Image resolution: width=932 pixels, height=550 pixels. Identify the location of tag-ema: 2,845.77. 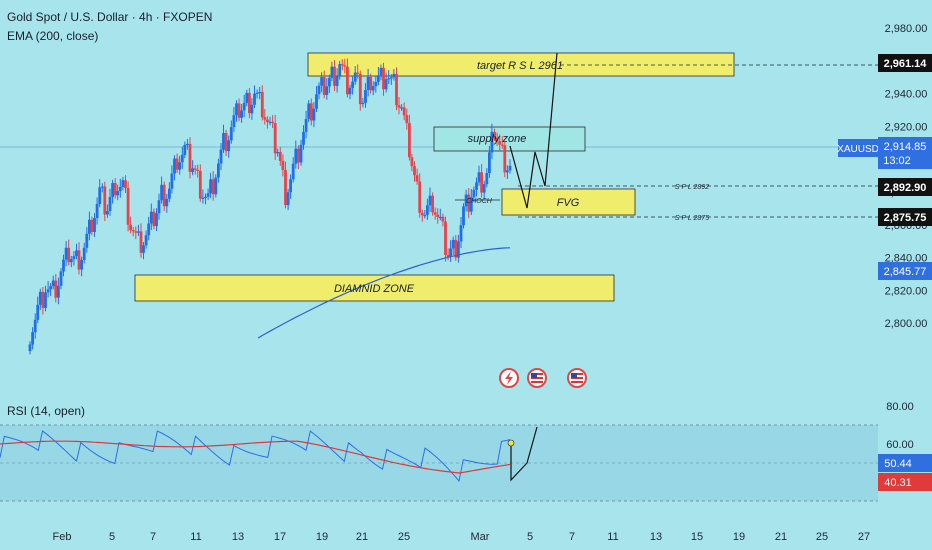
(905, 272).